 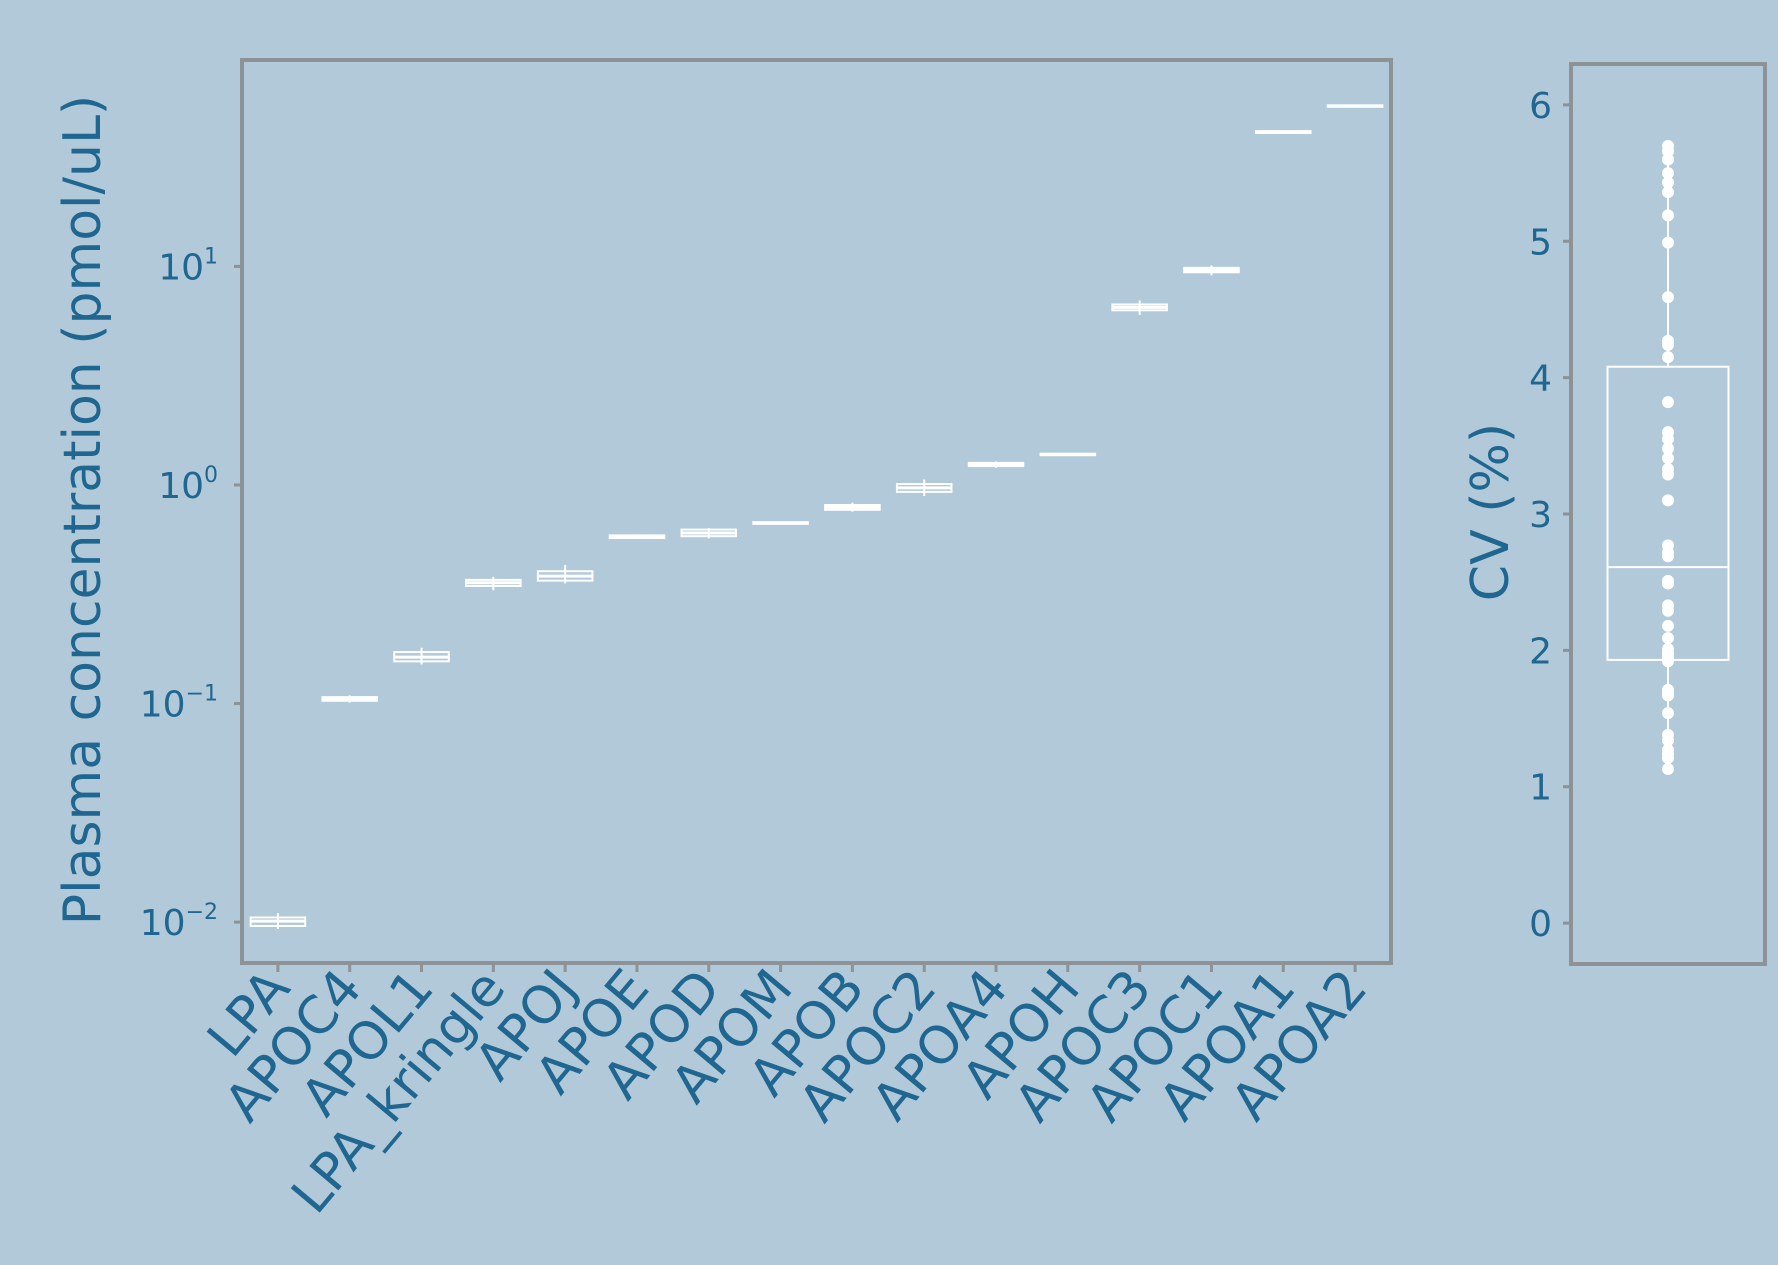 What do you see at coordinates (1614, 514) in the screenshot?
I see `cv-chart: 0 1 2 3 4 5 6 CV (%)` at bounding box center [1614, 514].